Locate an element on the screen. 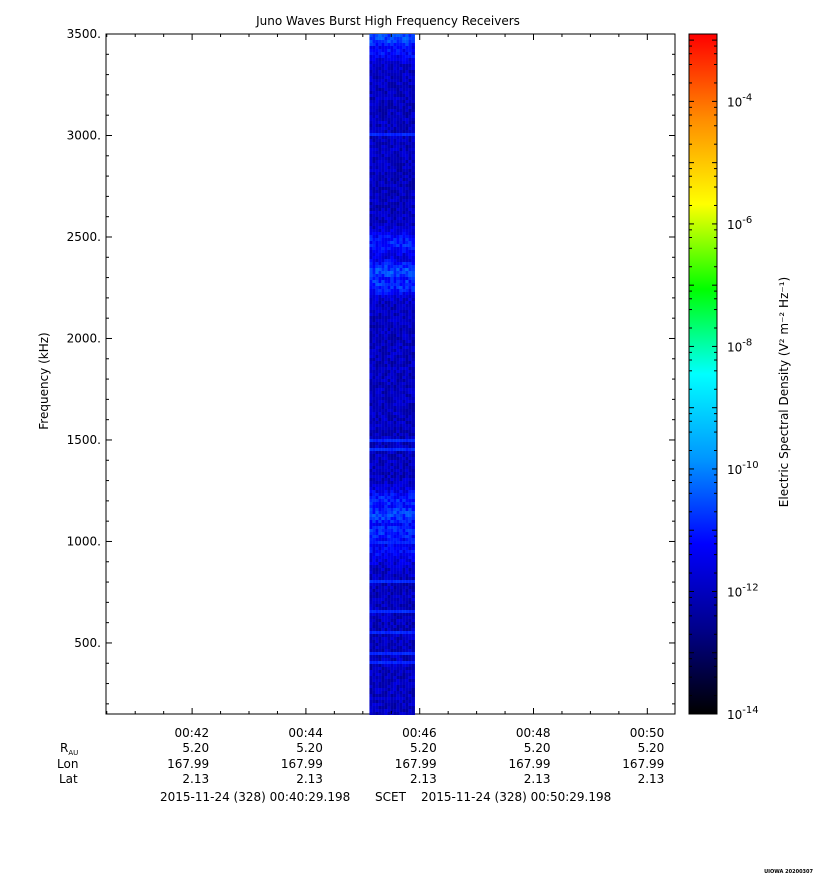 The width and height of the screenshot is (815, 884). spectrogram-image is located at coordinates (392, 374).